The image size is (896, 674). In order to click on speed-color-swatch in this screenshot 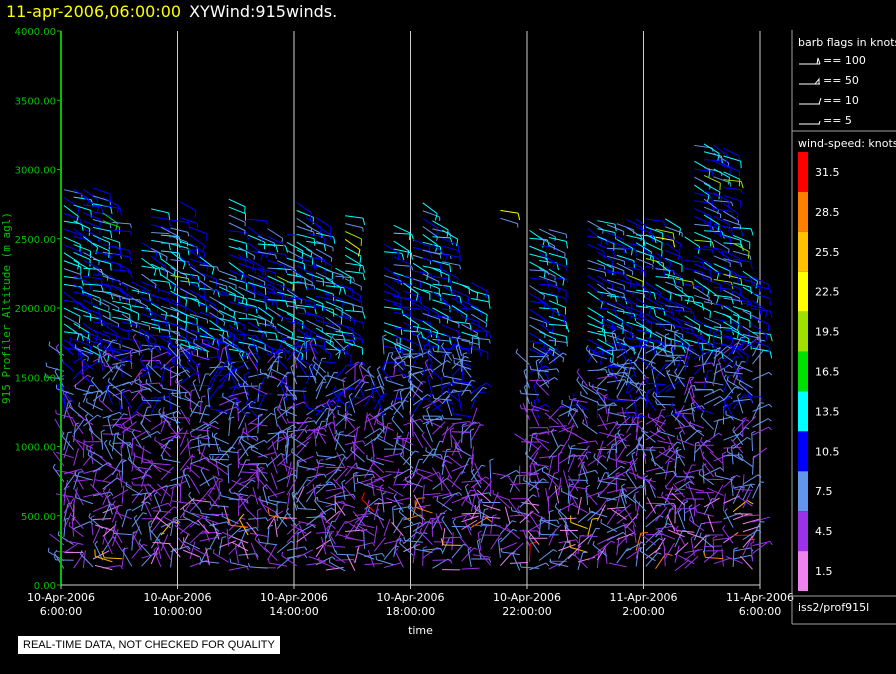, I will do `click(803, 411)`.